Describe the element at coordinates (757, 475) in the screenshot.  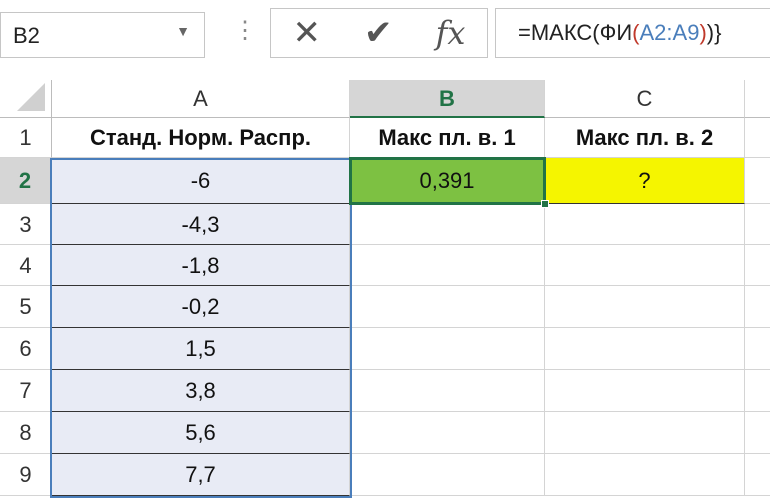
I see `cell-D9` at that location.